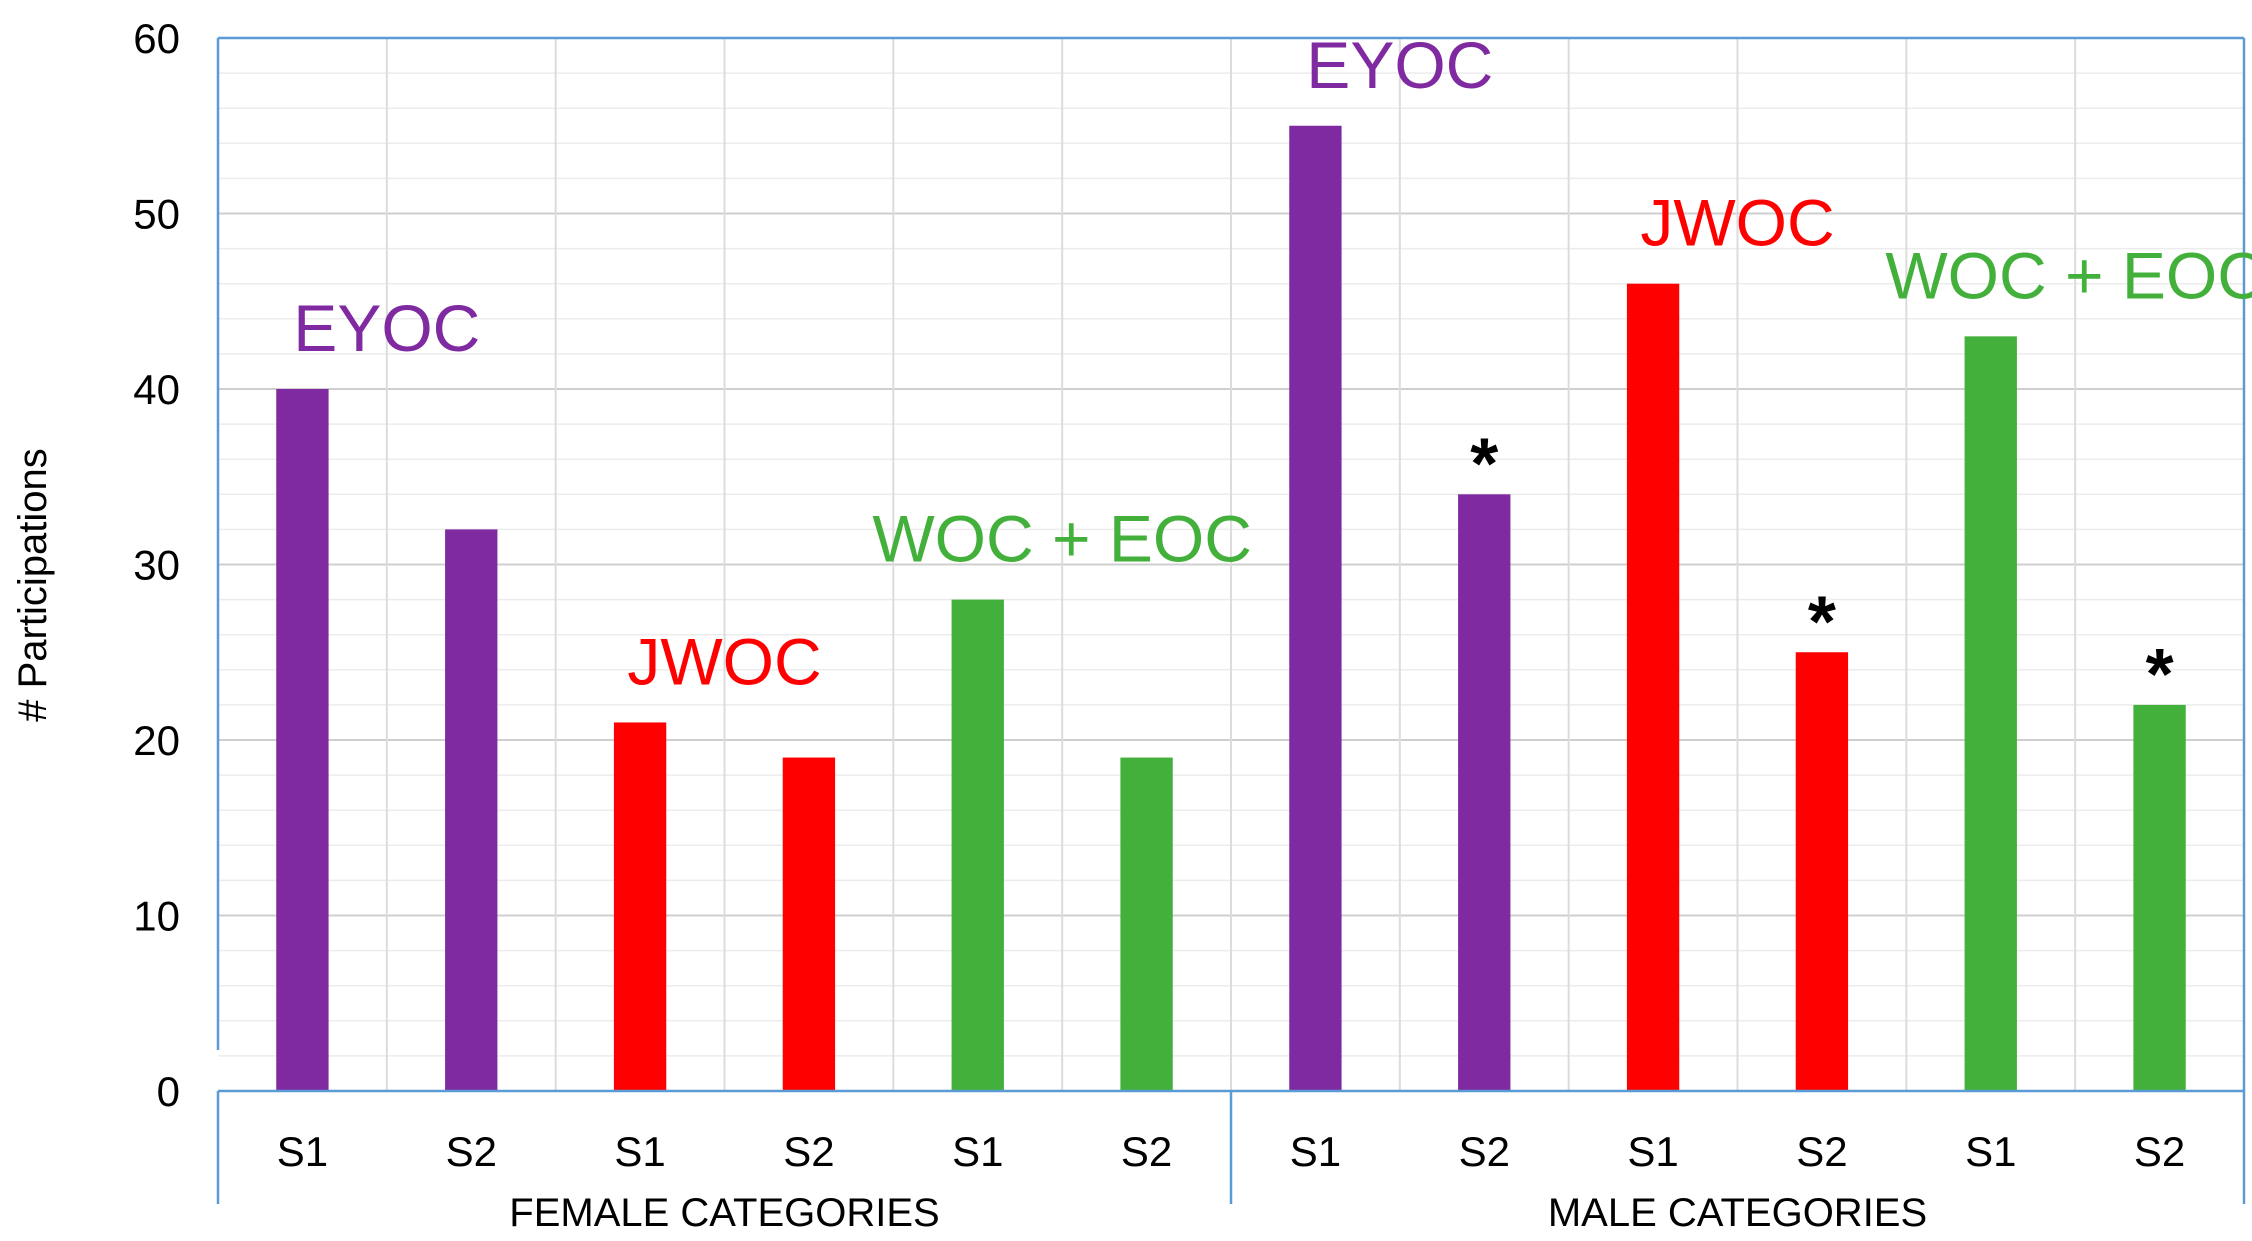  Describe the element at coordinates (156, 740) in the screenshot. I see `y-tick-label: 20` at that location.